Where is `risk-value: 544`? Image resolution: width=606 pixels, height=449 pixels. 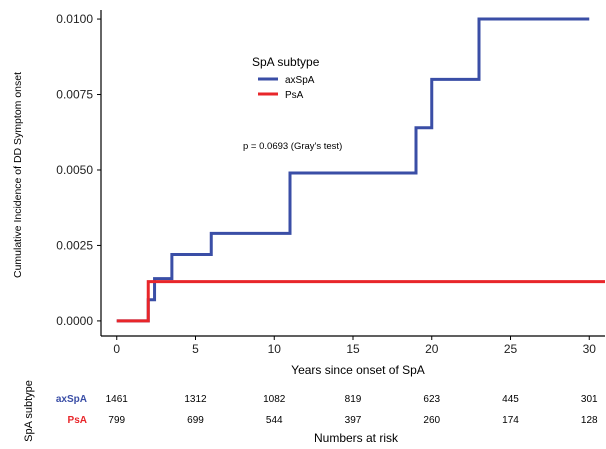 risk-value: 544 is located at coordinates (274, 420).